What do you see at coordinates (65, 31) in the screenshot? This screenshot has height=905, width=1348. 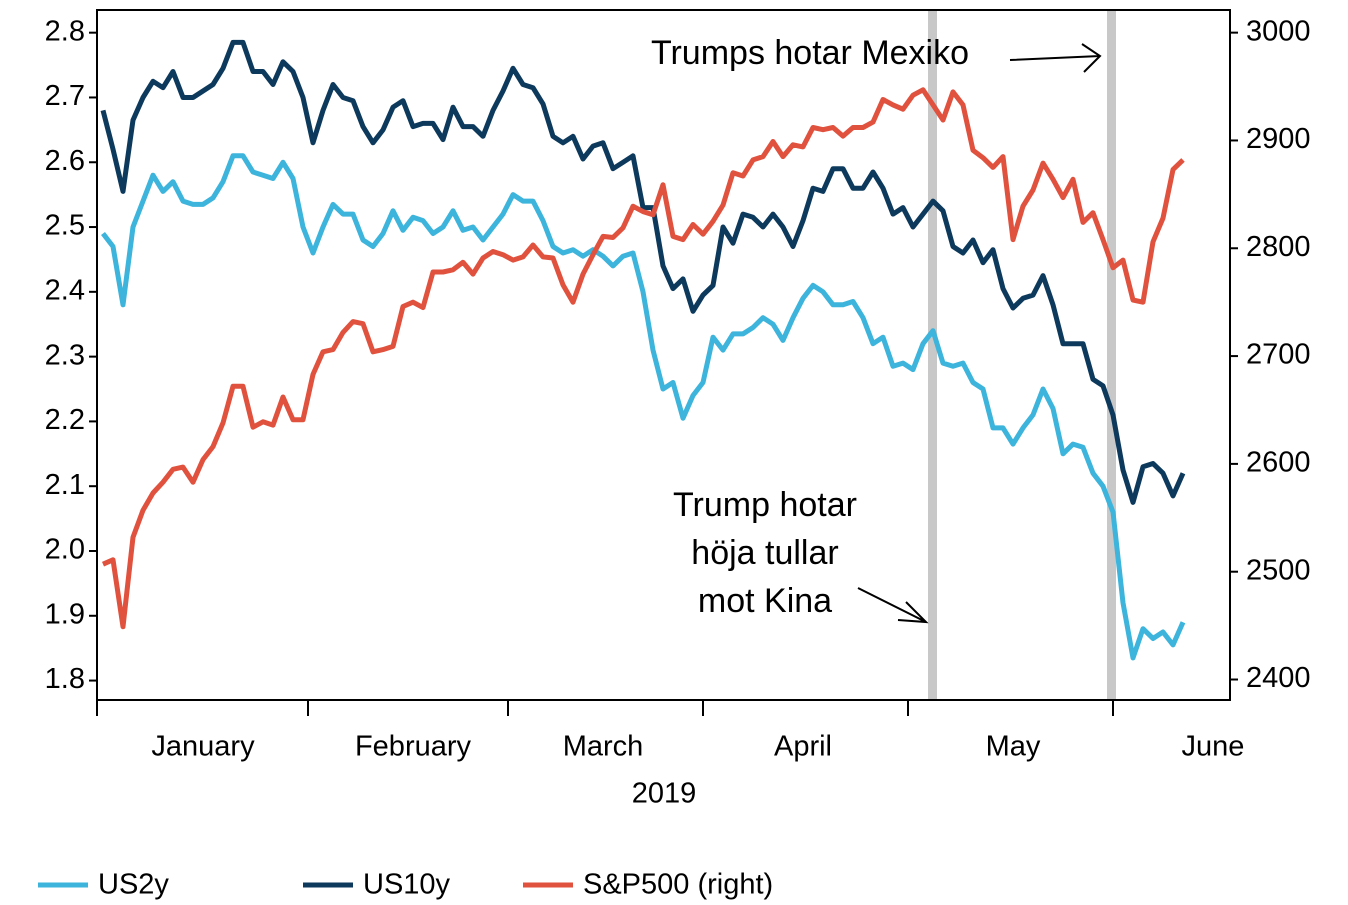 I see `y-tick-label: 2.8` at bounding box center [65, 31].